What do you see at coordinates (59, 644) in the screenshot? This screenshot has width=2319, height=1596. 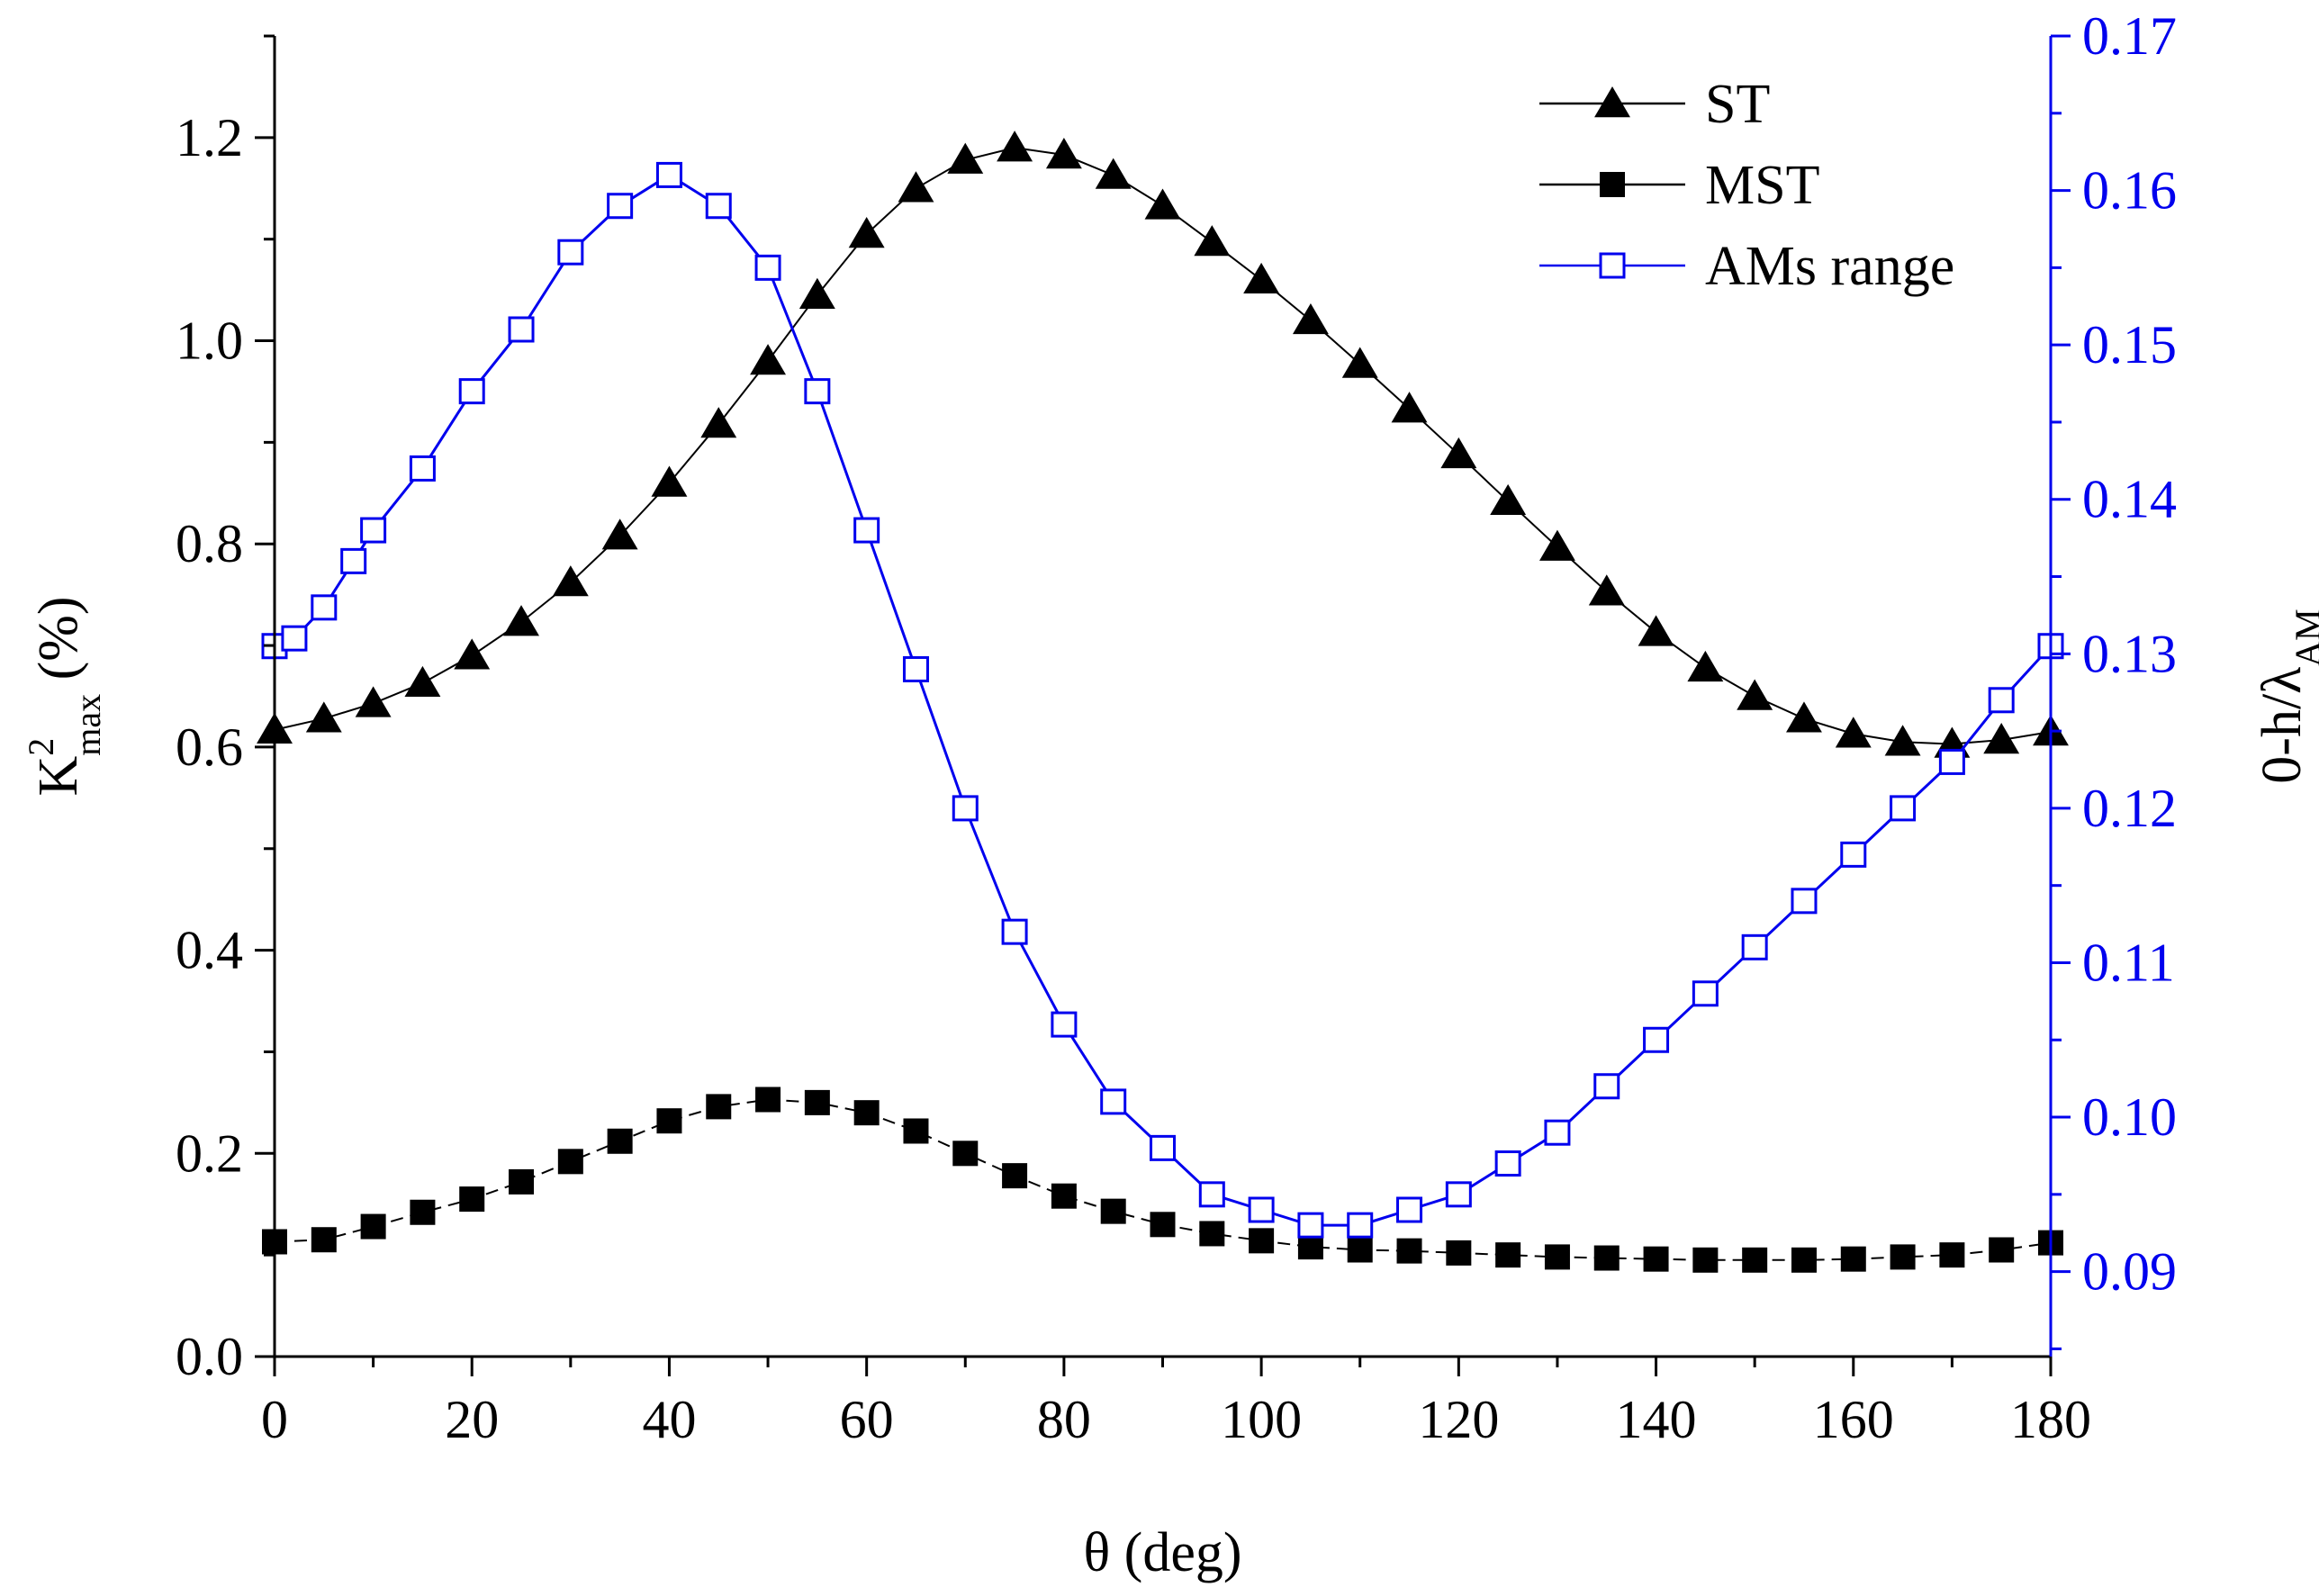 I see `y-axis-title-unit: (%)` at bounding box center [59, 644].